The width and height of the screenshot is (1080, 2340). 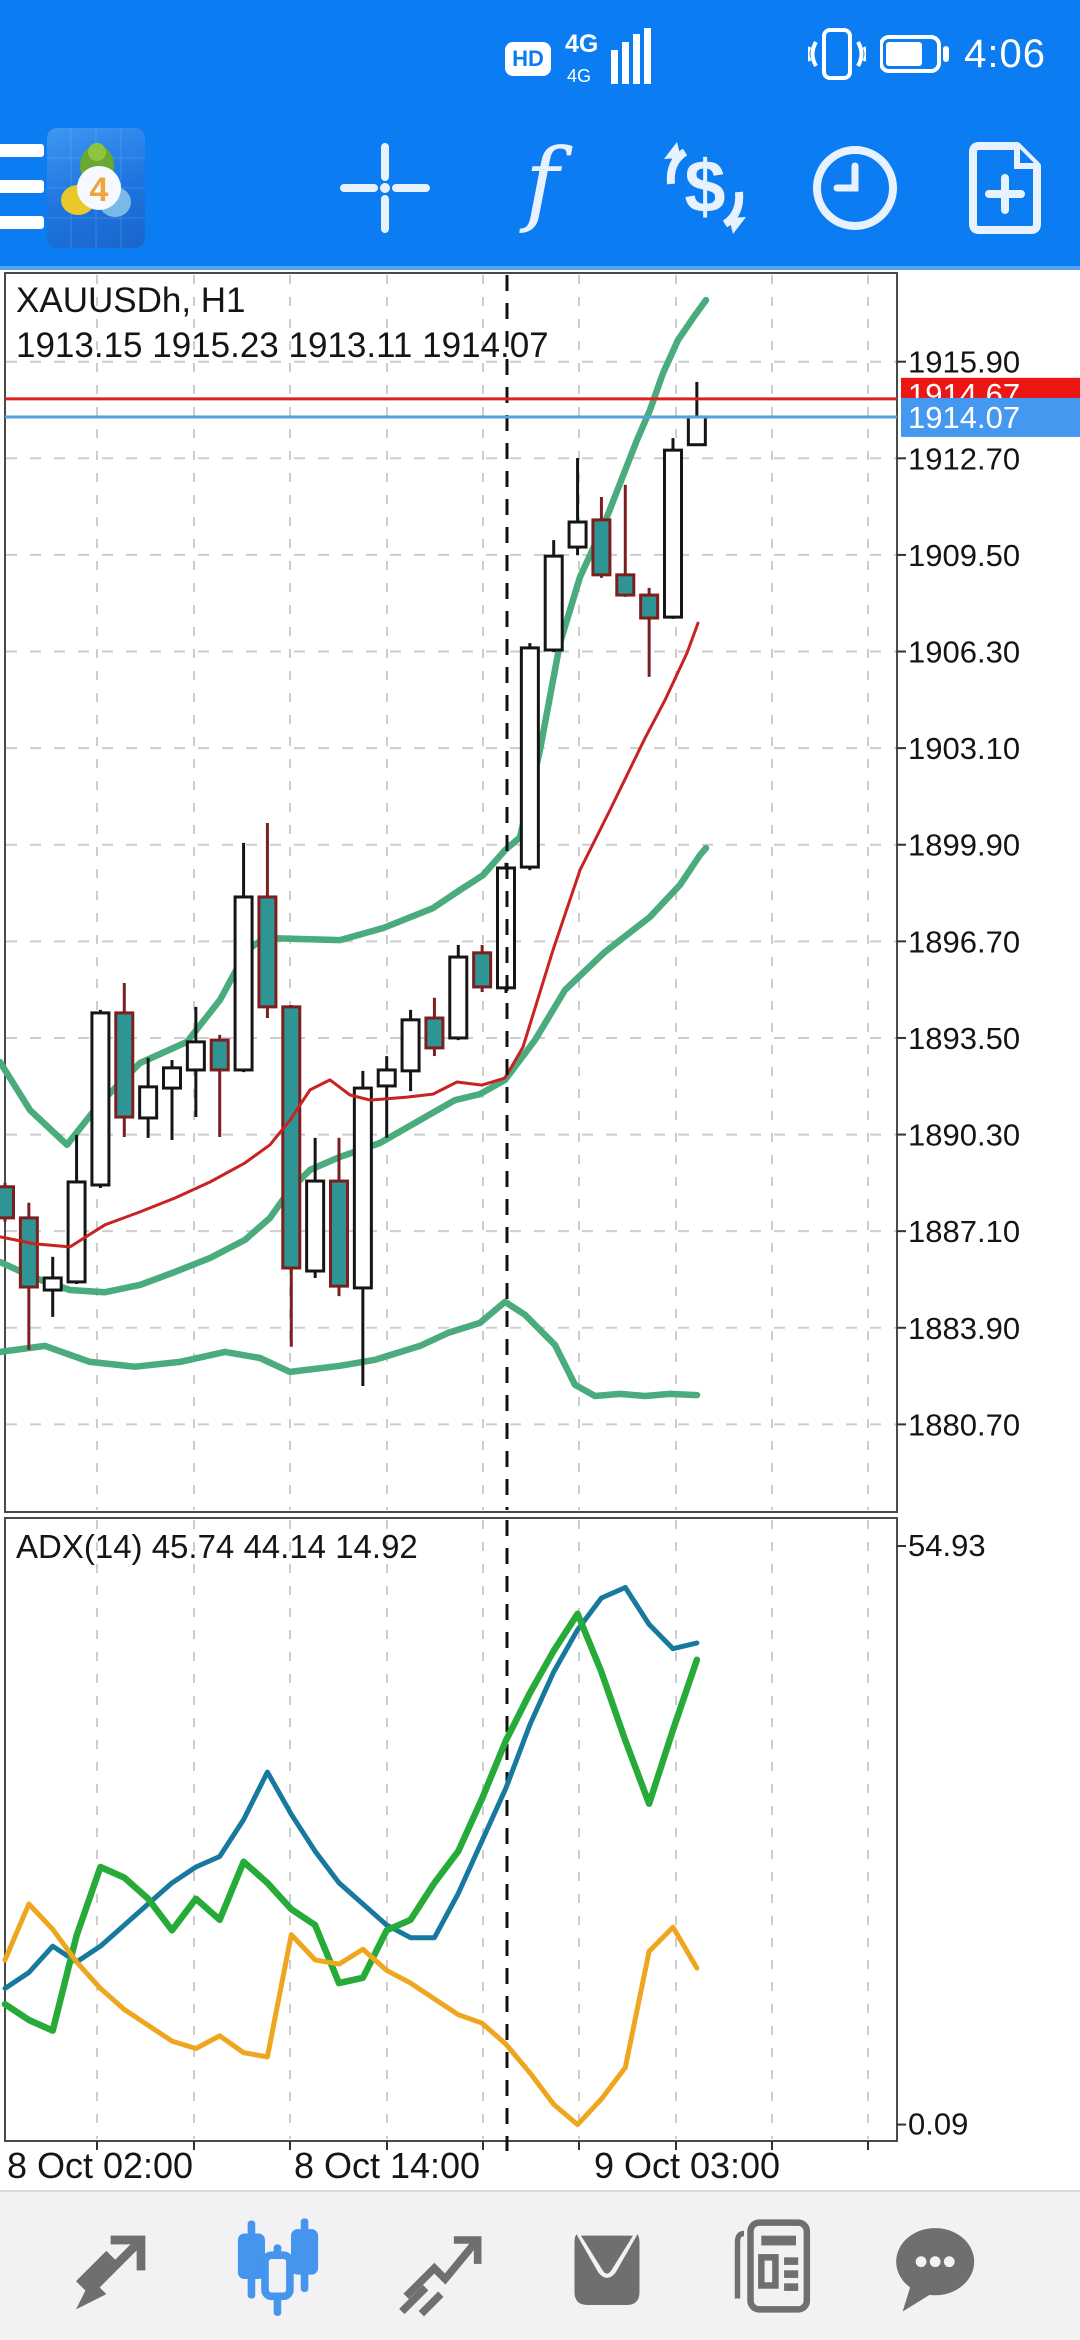 I want to click on candlestick-chart-icon, so click(x=278, y=2267).